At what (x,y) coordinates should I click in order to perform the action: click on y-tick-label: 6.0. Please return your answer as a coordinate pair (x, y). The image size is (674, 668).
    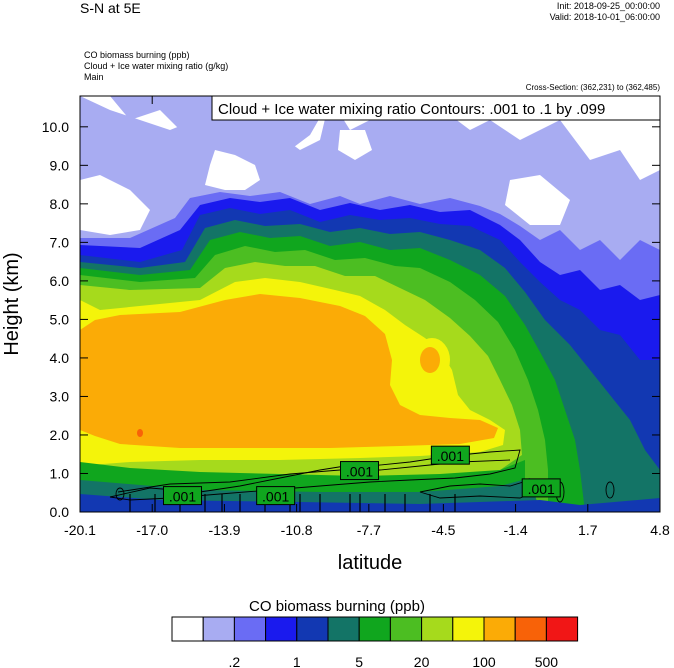
    Looking at the image, I should click on (60, 281).